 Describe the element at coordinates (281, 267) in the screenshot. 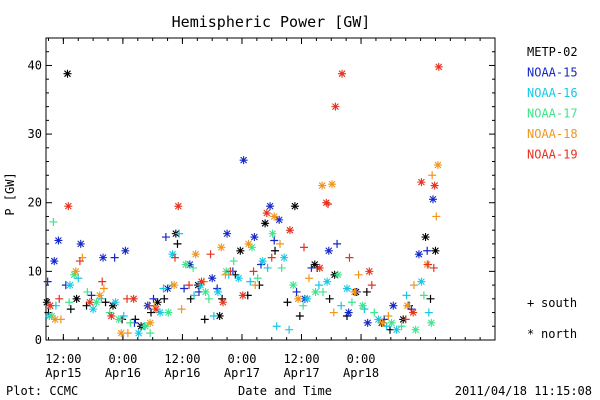

I see `noaa-17-south-point` at that location.